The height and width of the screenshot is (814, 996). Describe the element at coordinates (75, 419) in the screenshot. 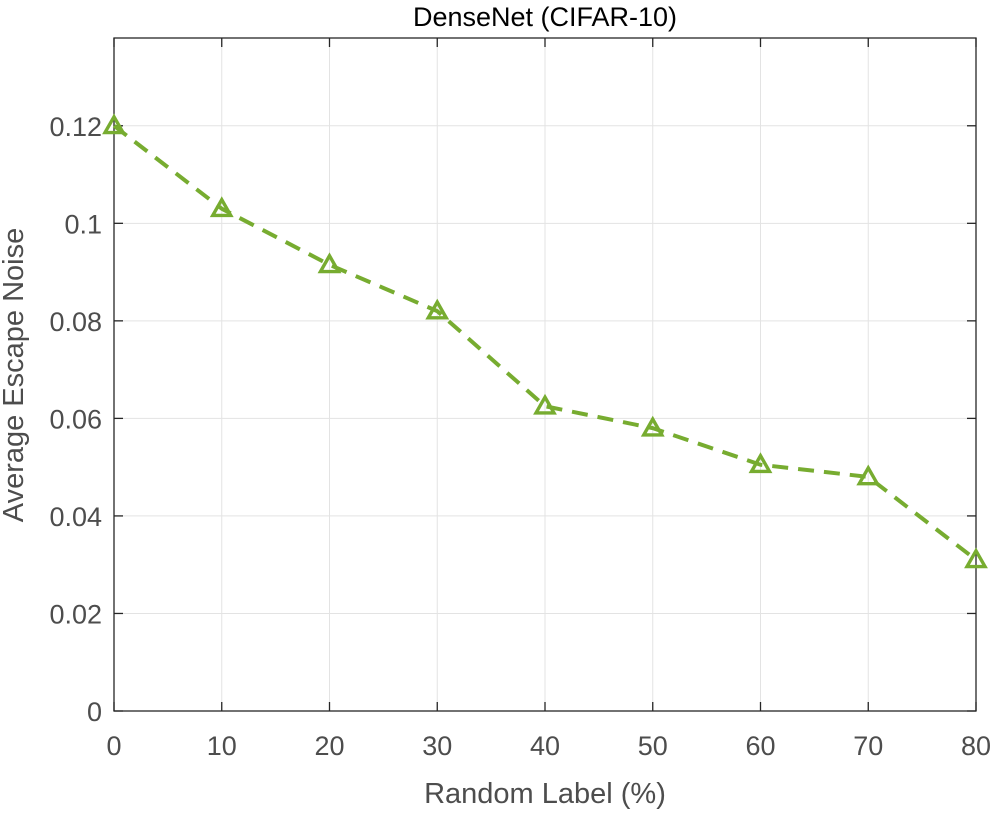

I see `y-tick-label: 0.06` at that location.